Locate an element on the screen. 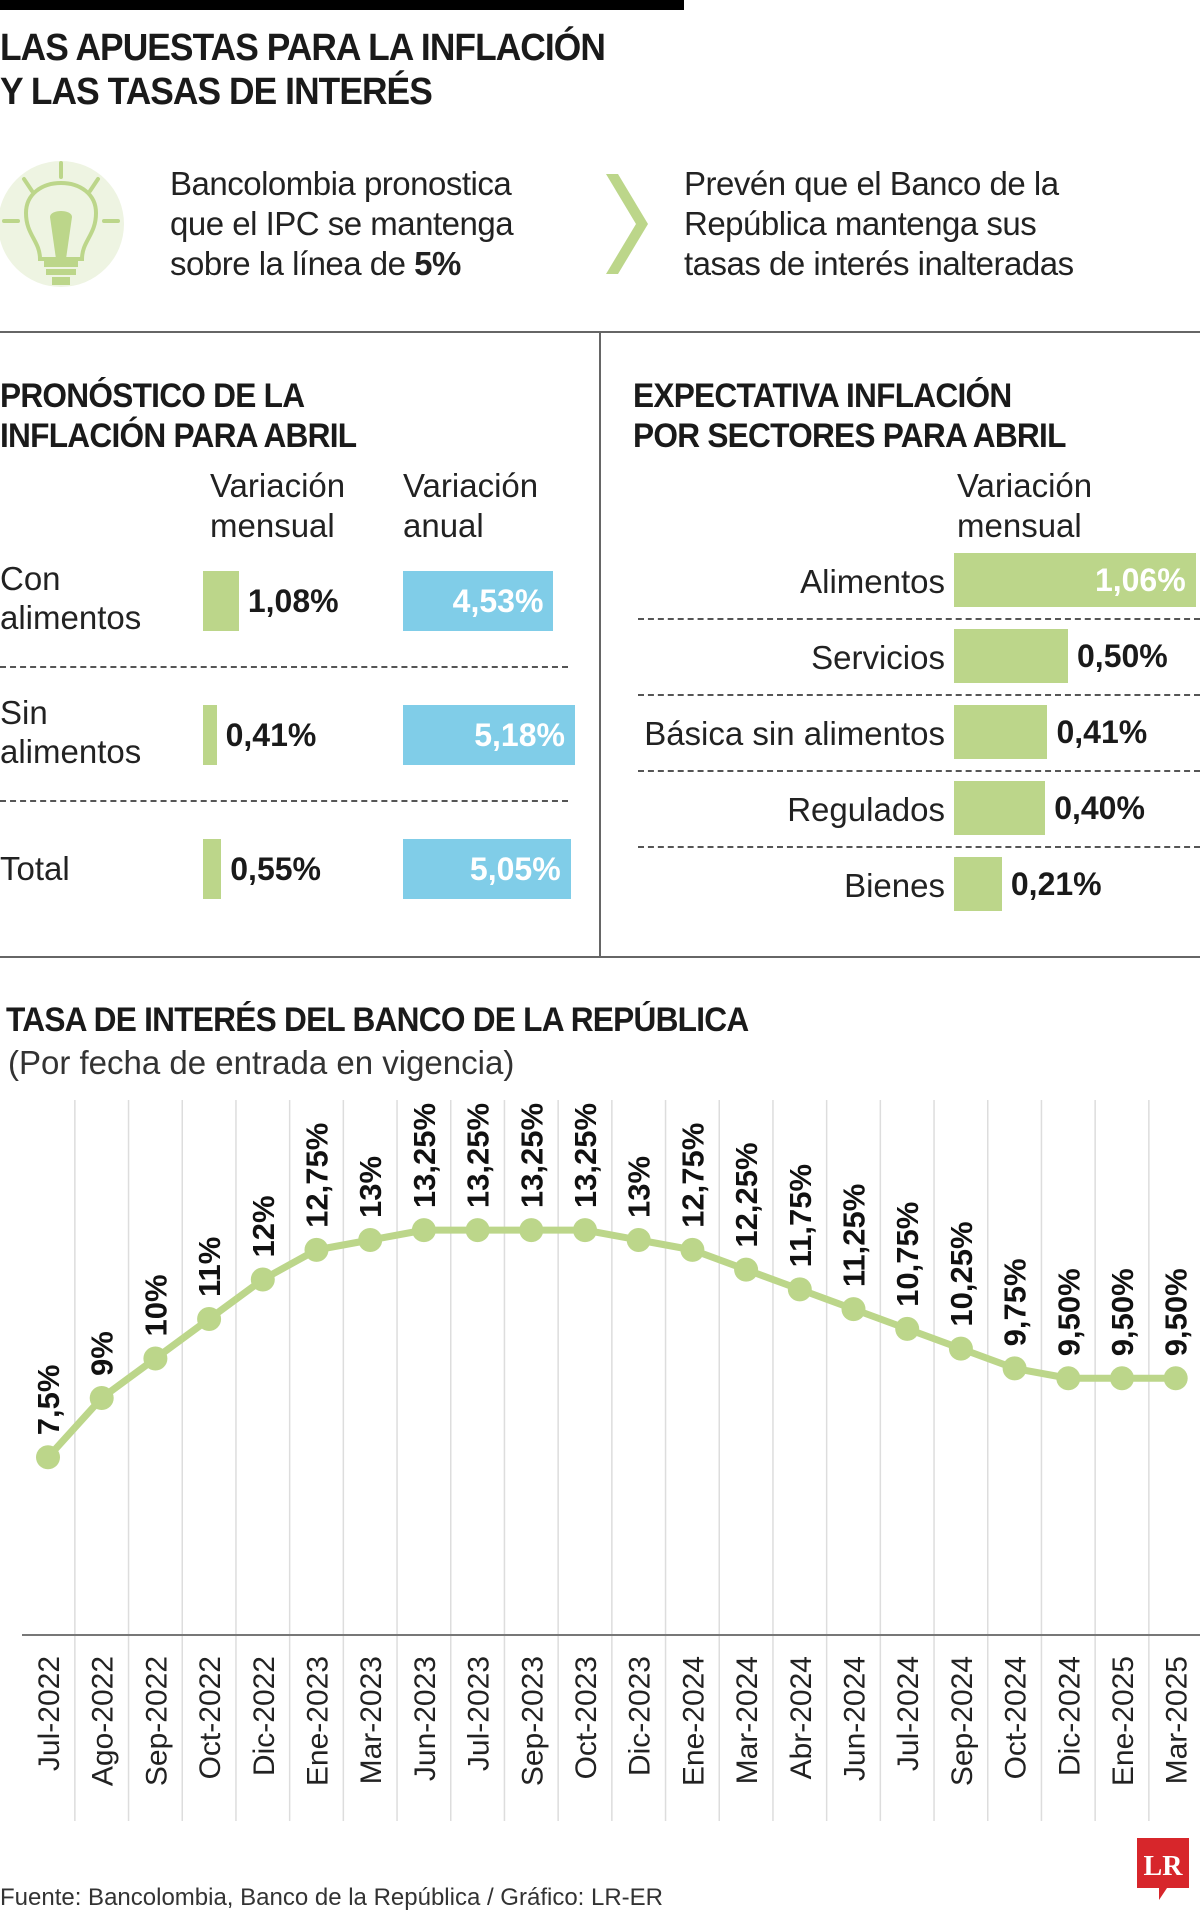  text-line: Prevén que el Banco de la is located at coordinates (871, 183).